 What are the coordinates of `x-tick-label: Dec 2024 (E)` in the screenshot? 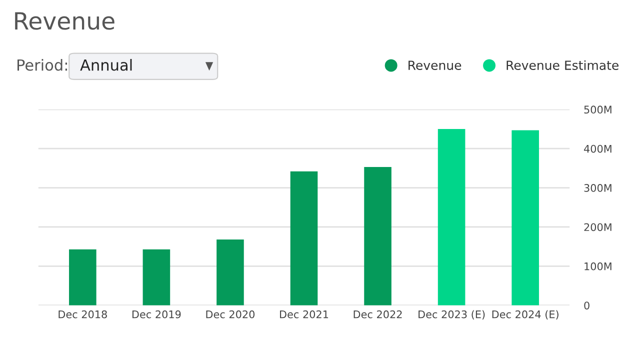 It's located at (525, 315).